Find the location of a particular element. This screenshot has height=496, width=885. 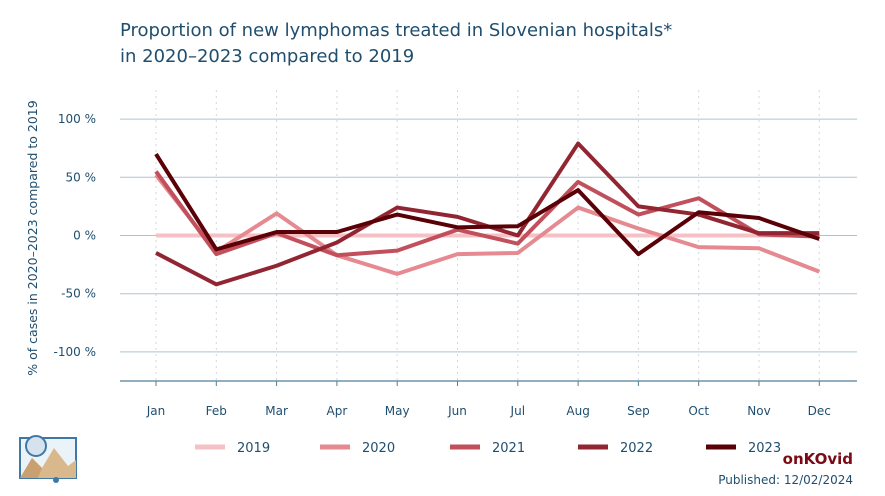

legend-item-2022: 2022 is located at coordinates (615, 448).